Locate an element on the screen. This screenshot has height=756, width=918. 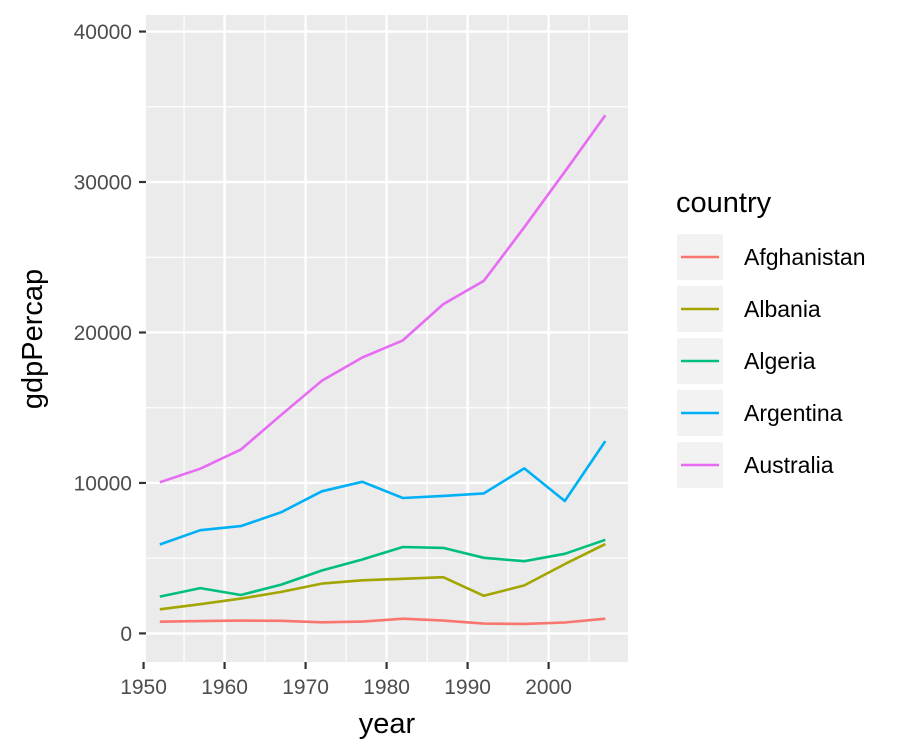
x-tick-label: 1990 is located at coordinates (467, 687).